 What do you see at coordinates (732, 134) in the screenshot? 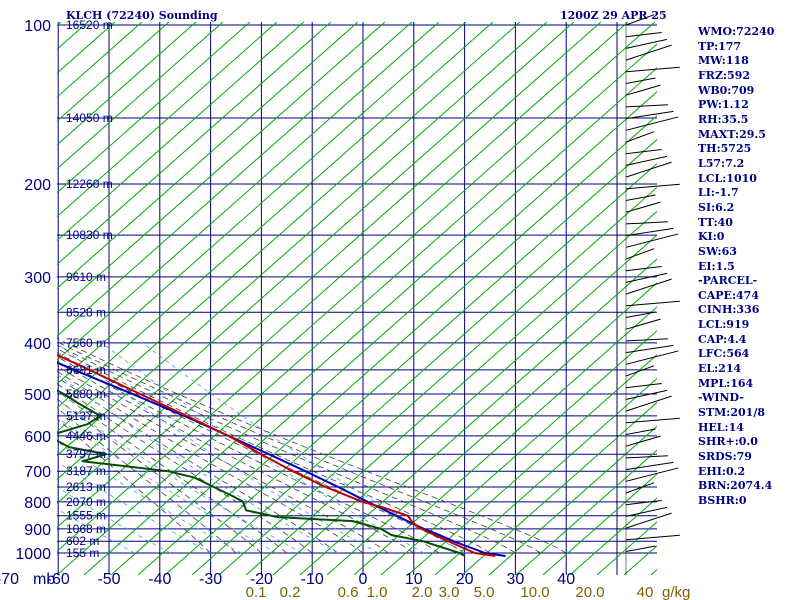
I see `index-item: MAXT:29.5` at bounding box center [732, 134].